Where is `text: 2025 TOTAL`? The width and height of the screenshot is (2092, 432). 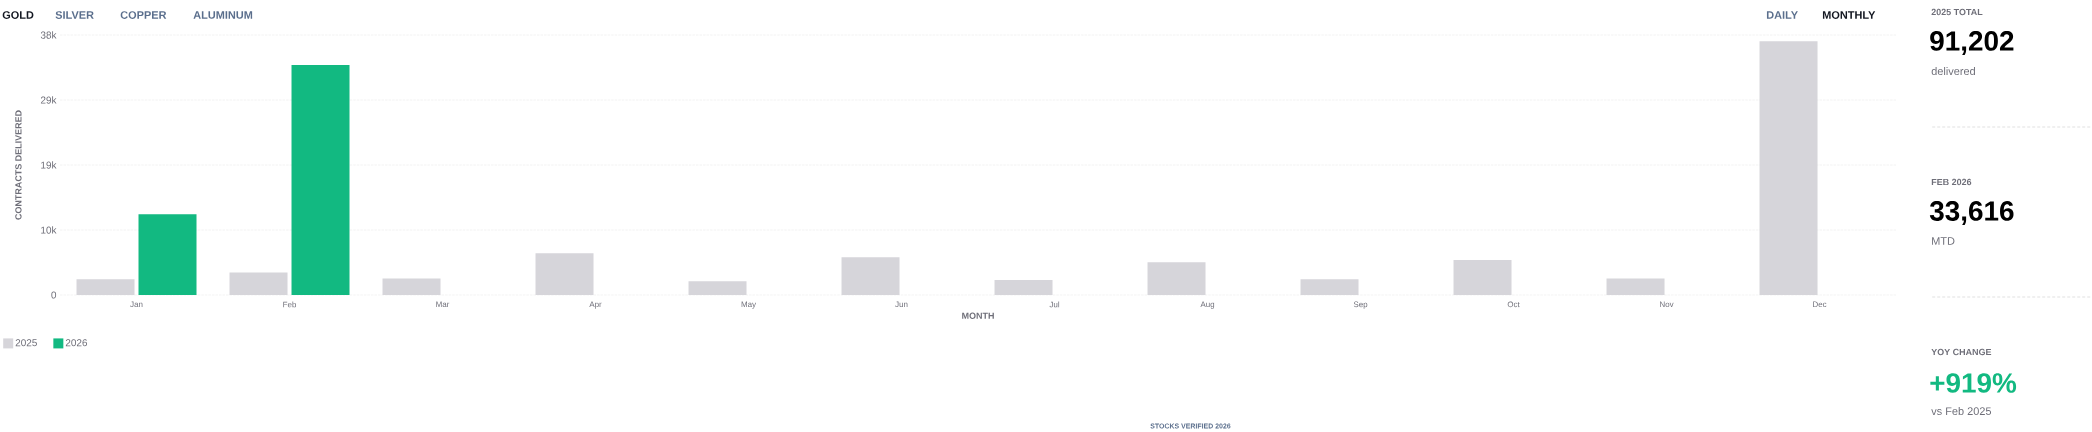
text: 2025 TOTAL is located at coordinates (1957, 12).